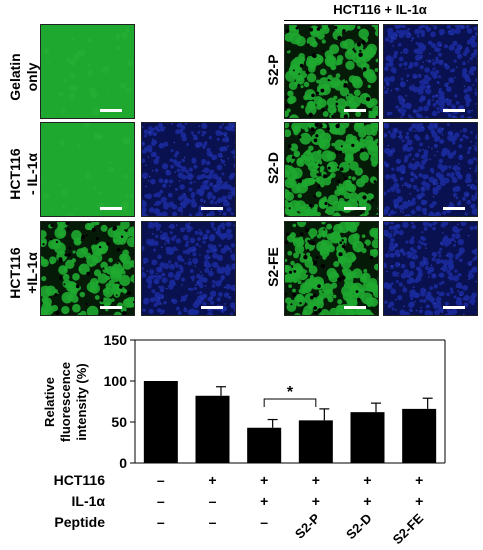  What do you see at coordinates (23, 77) in the screenshot?
I see `row-label-gelatin: Gelatin only` at bounding box center [23, 77].